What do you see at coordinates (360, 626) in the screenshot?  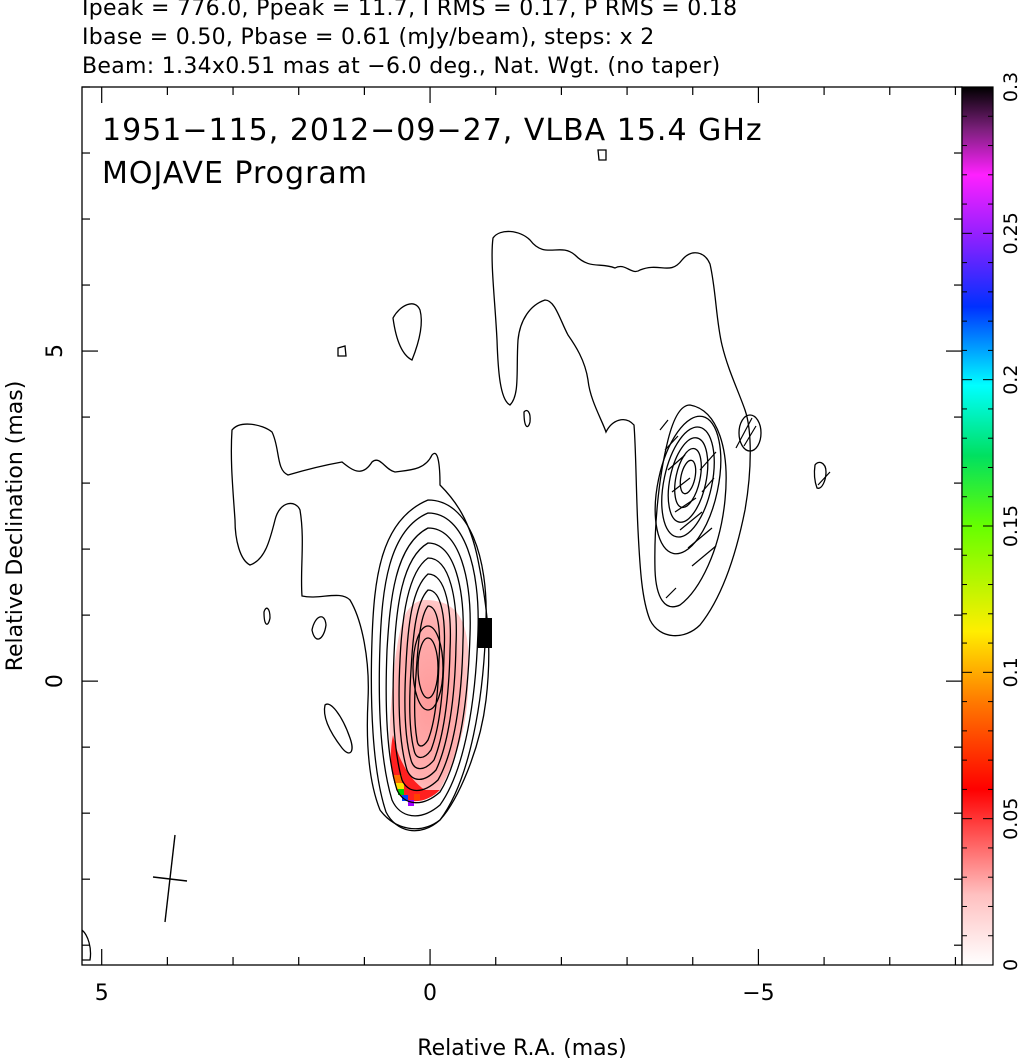 I see `contour-outer-core` at bounding box center [360, 626].